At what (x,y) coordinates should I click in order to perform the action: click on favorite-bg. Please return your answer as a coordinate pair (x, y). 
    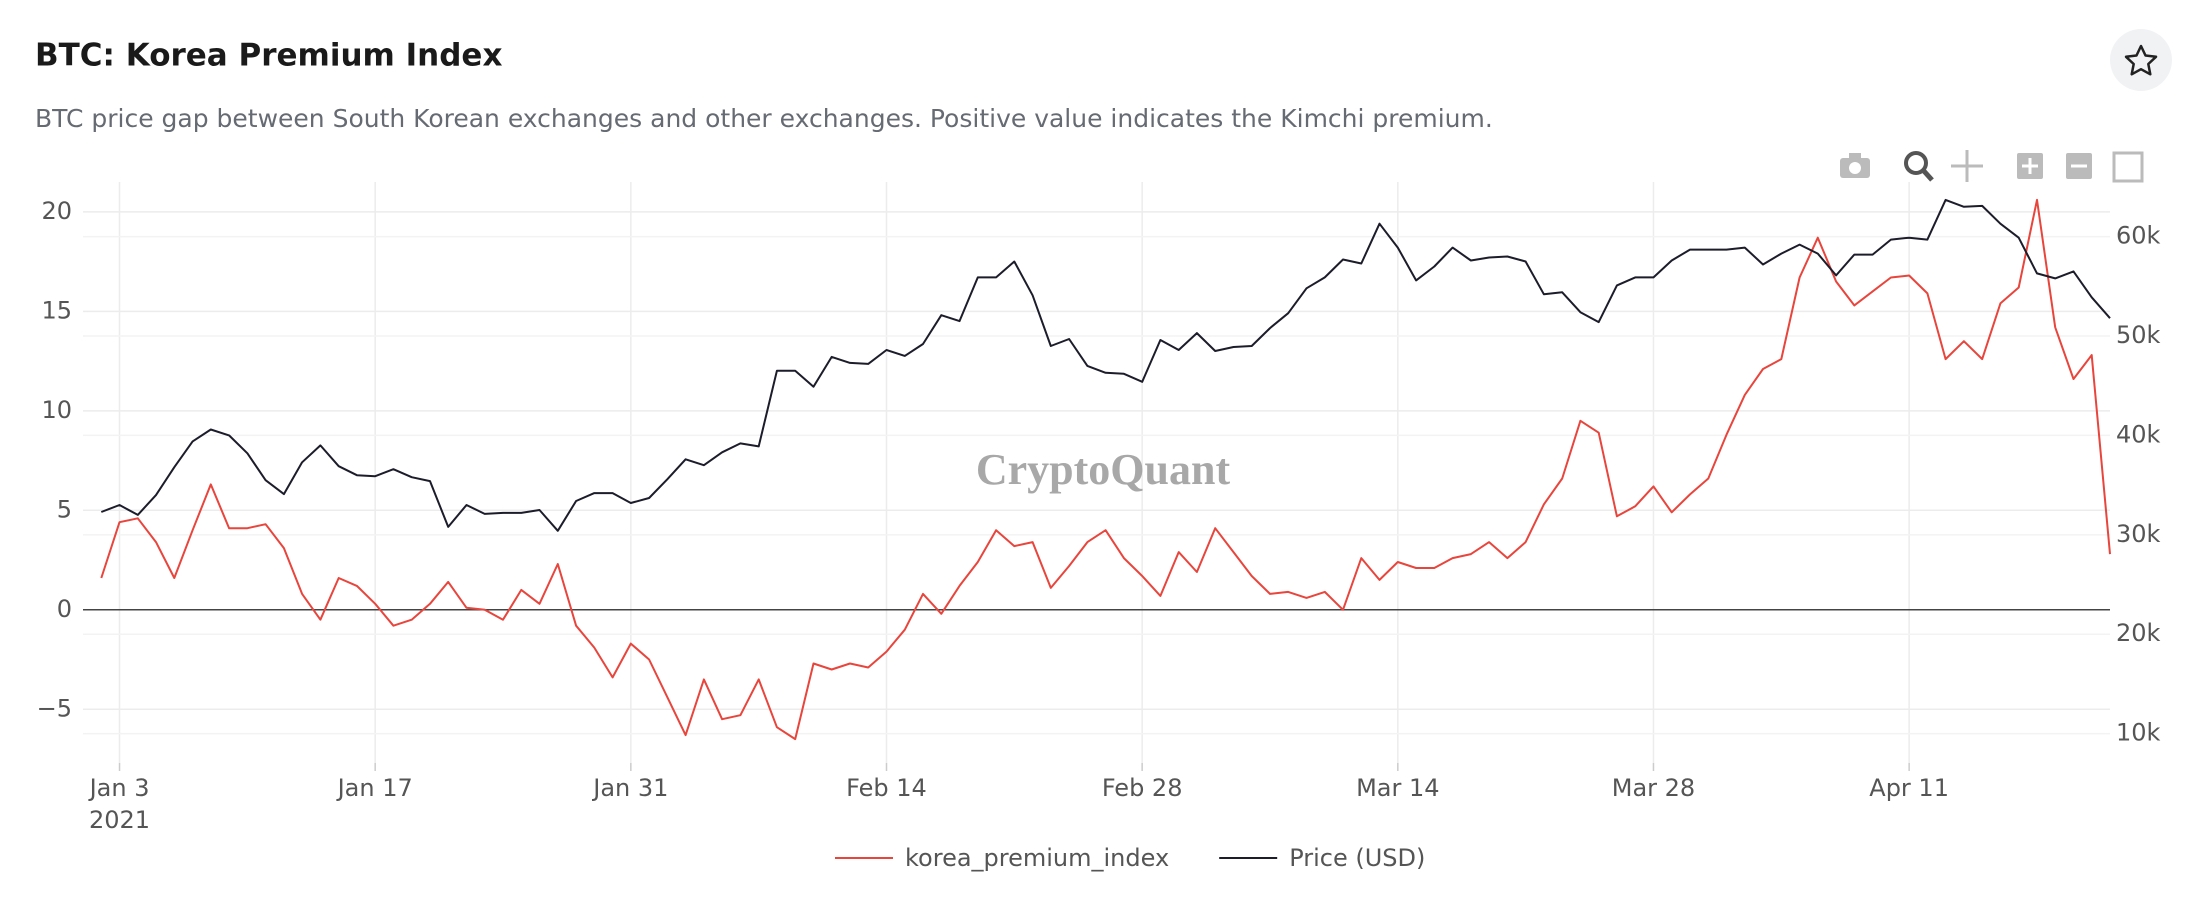
    Looking at the image, I should click on (2141, 60).